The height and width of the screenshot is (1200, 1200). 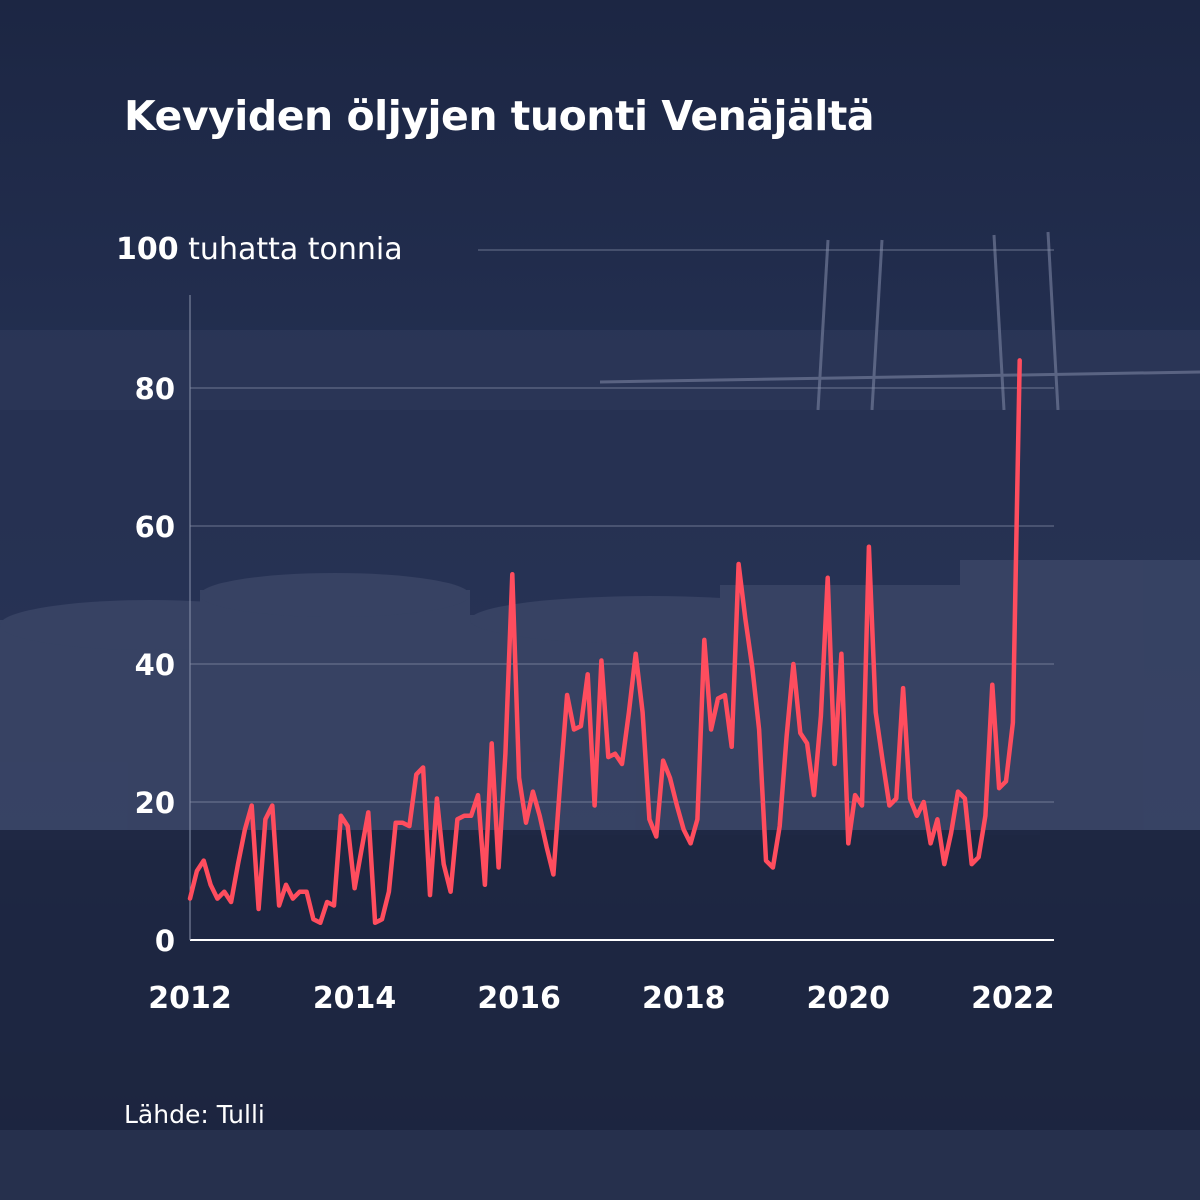 What do you see at coordinates (849, 998) in the screenshot?
I see `x-tick-label: 2020` at bounding box center [849, 998].